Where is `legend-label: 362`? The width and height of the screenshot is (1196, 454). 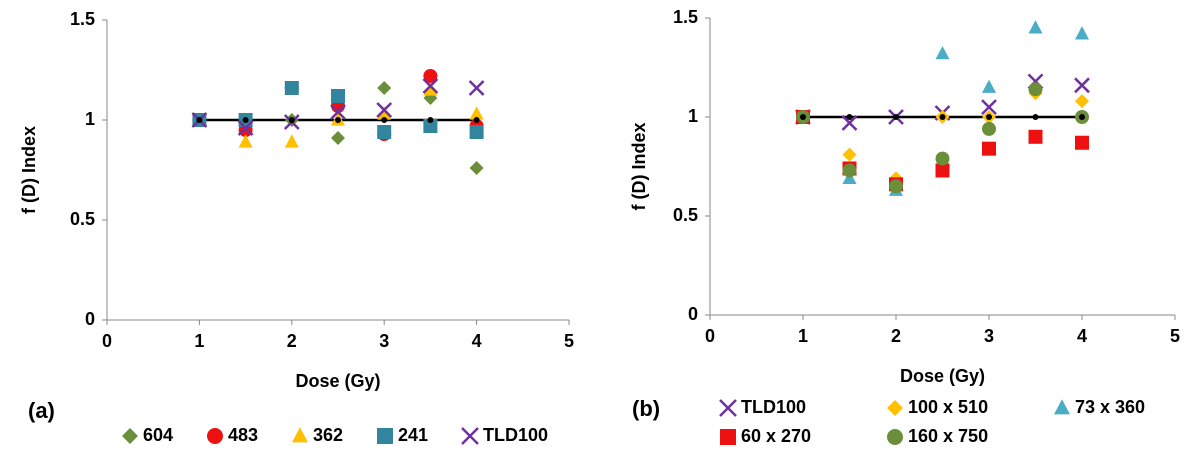
legend-label: 362 is located at coordinates (328, 435).